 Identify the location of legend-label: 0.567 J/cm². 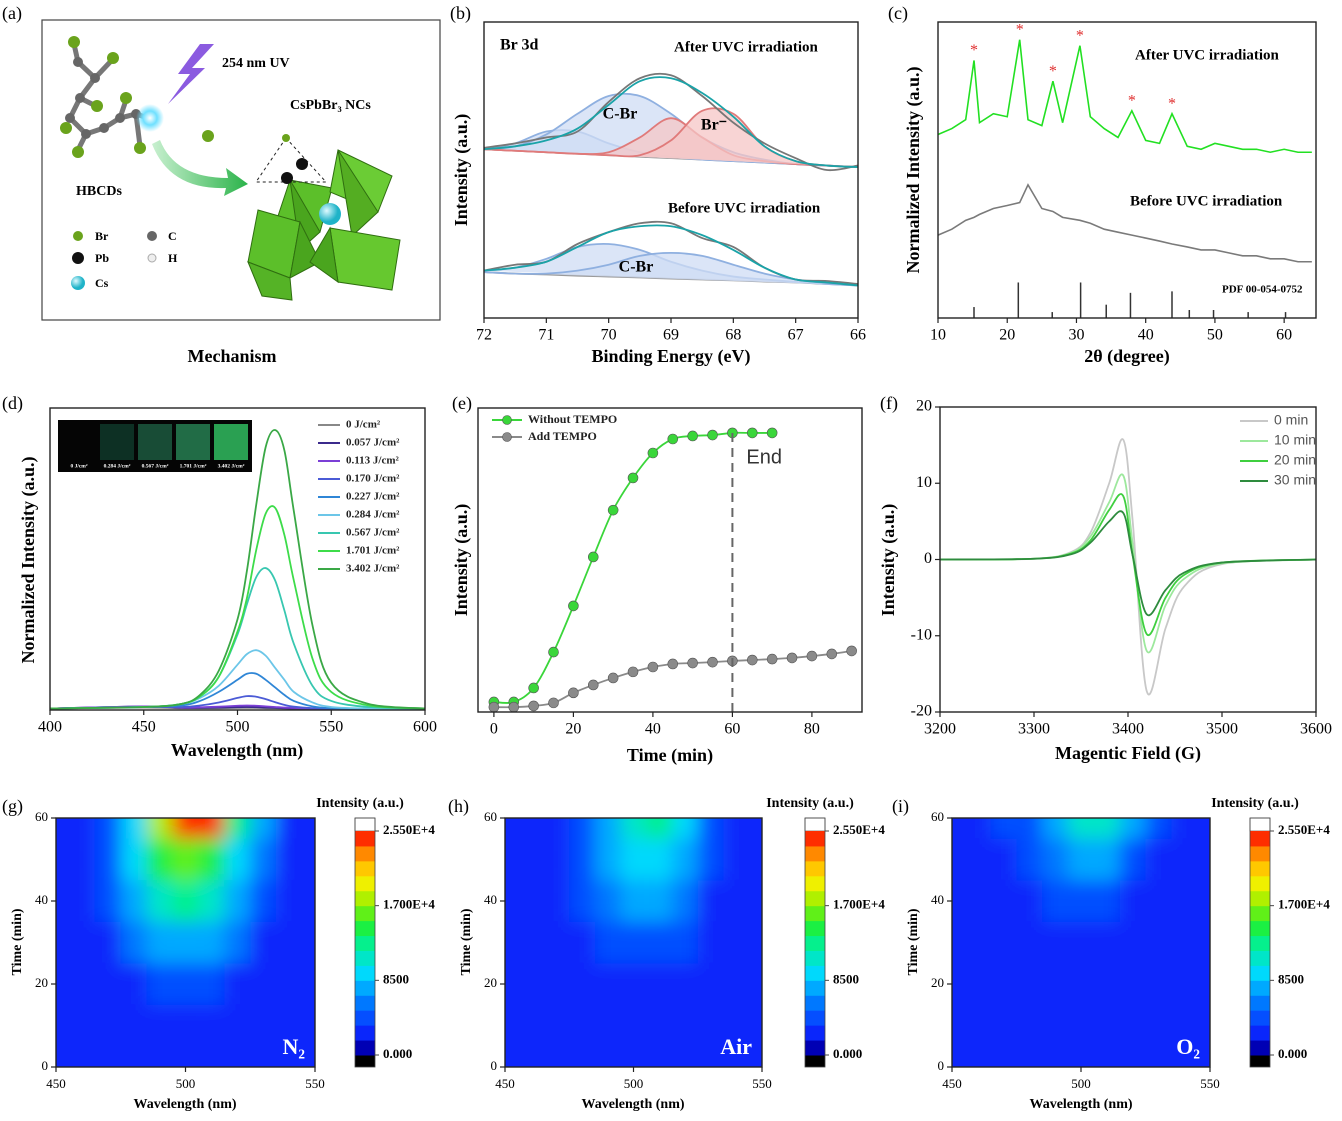
(373, 533).